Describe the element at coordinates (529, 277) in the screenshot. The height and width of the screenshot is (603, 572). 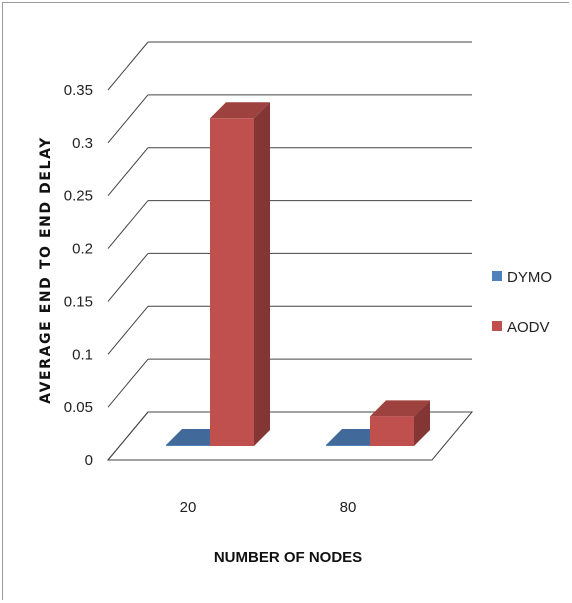
I see `legend-label: DYMO` at that location.